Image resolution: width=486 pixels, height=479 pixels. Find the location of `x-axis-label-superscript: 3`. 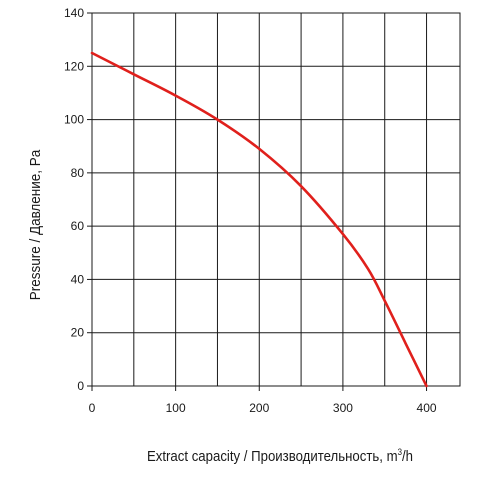

x-axis-label-superscript: 3 is located at coordinates (400, 452).